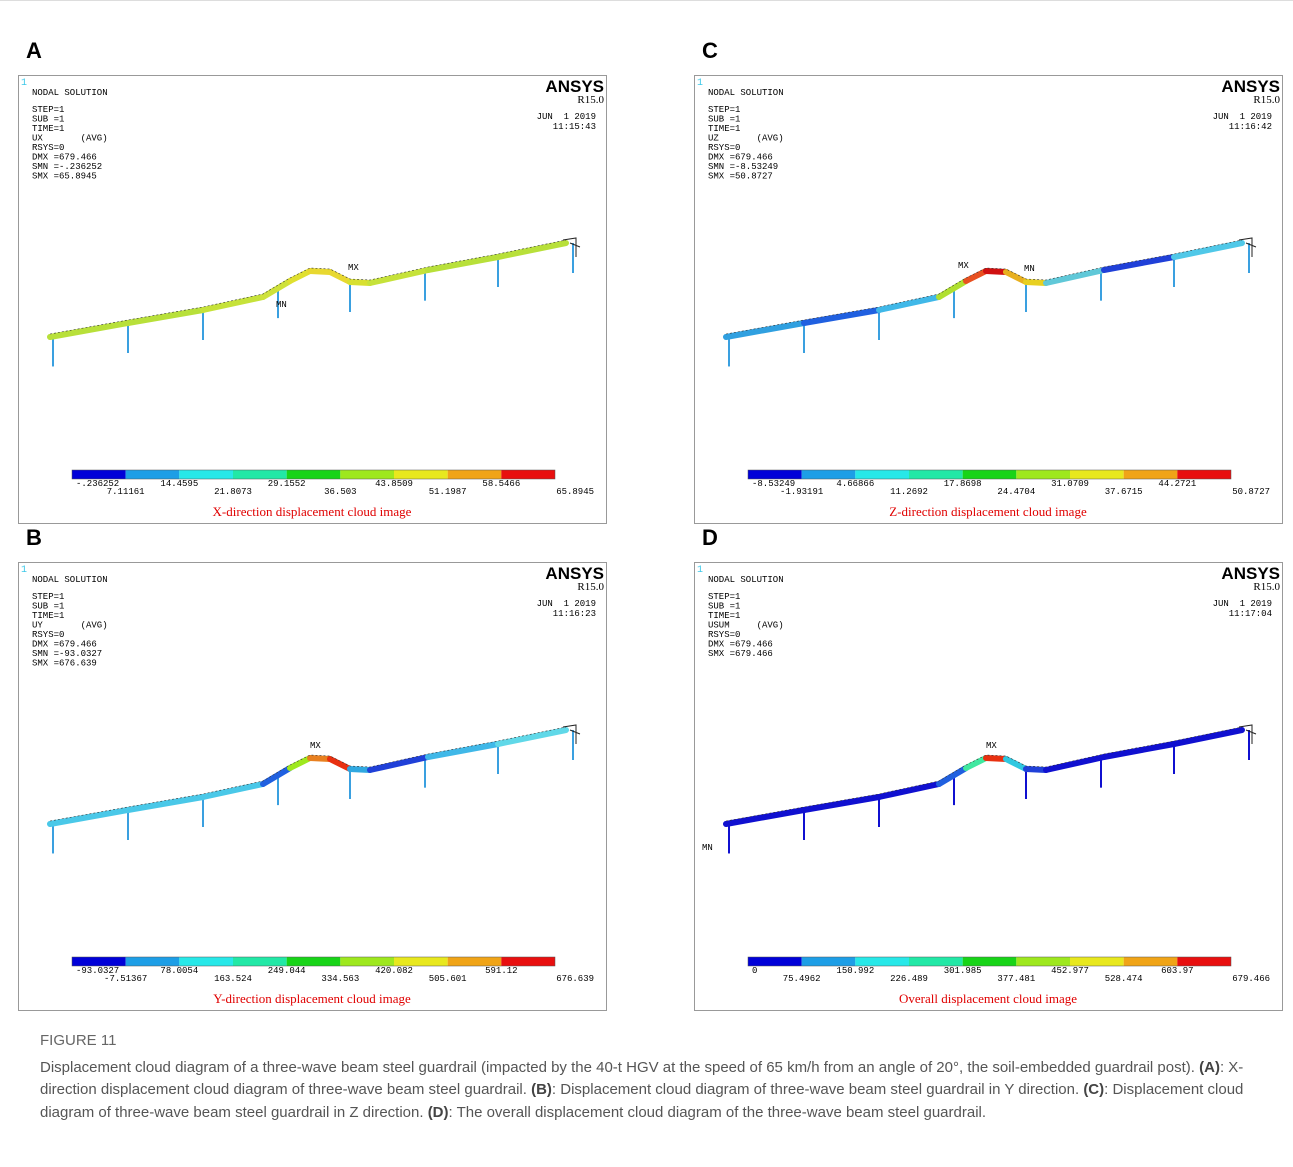  What do you see at coordinates (1250, 614) in the screenshot?
I see `time: 11:17:04` at bounding box center [1250, 614].